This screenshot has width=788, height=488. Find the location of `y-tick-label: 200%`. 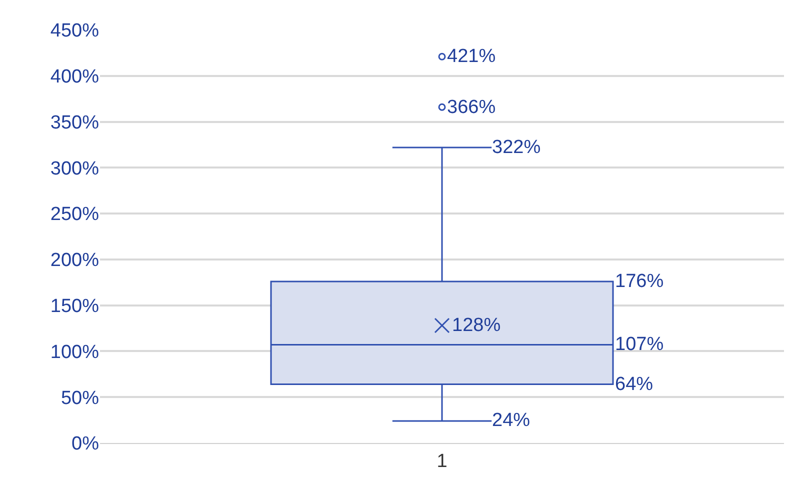

y-tick-label: 200% is located at coordinates (75, 261).